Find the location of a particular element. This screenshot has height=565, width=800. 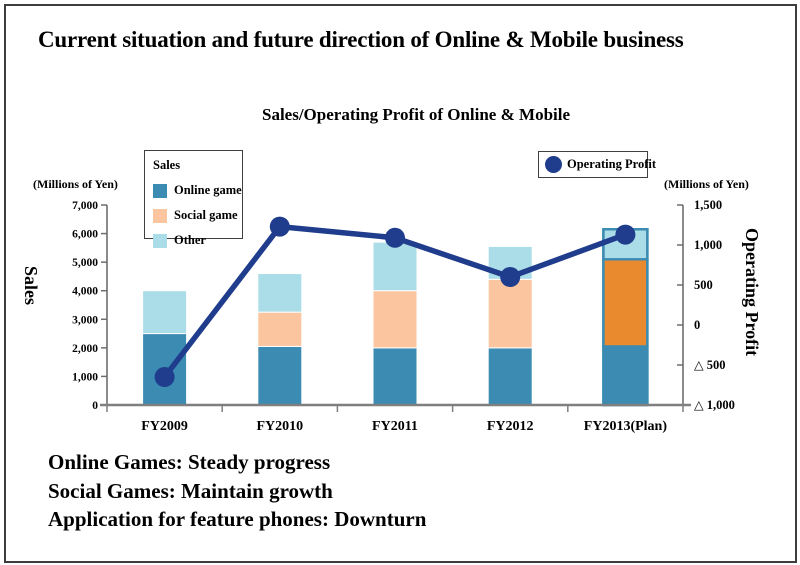

legend-label-other: Other is located at coordinates (190, 240).